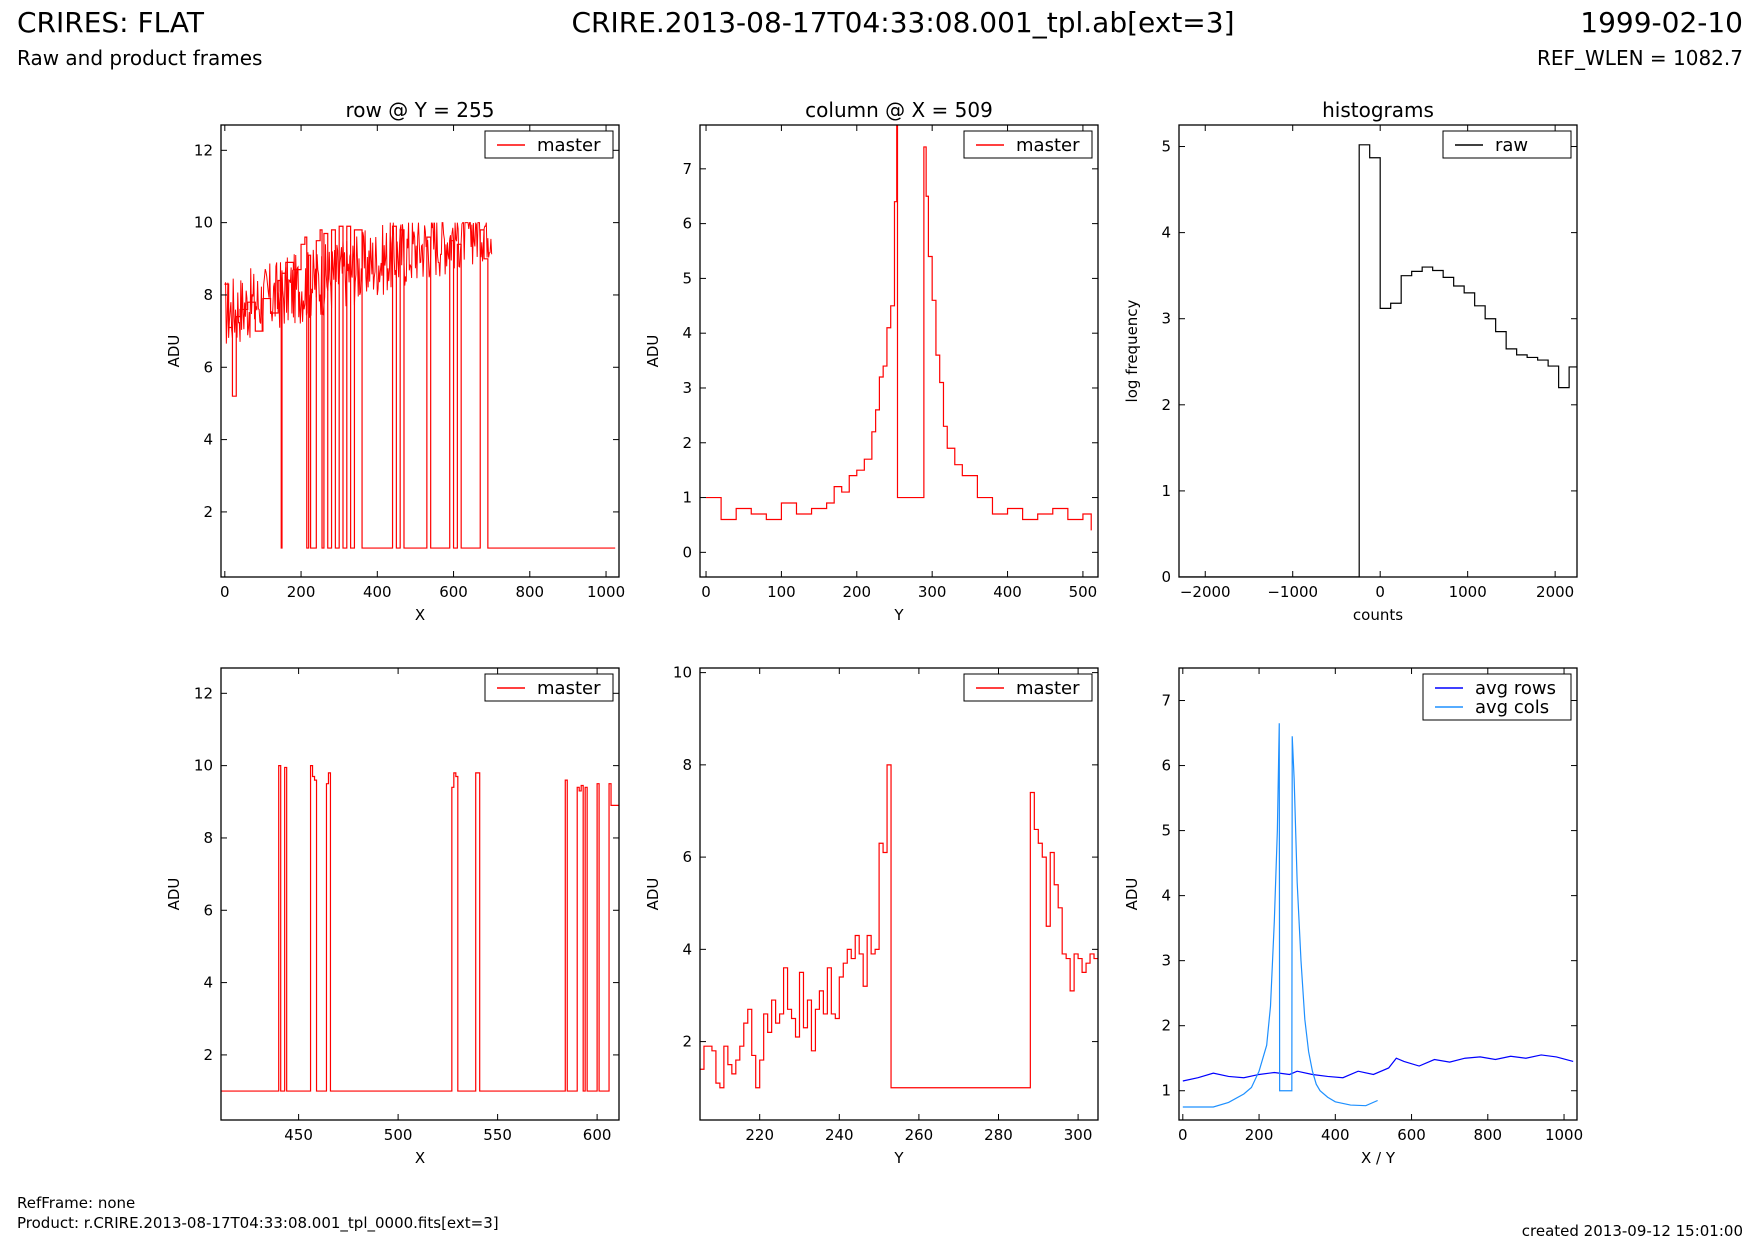 The width and height of the screenshot is (1755, 1245). I want to click on x-axis-label: X / Y, so click(1378, 1158).